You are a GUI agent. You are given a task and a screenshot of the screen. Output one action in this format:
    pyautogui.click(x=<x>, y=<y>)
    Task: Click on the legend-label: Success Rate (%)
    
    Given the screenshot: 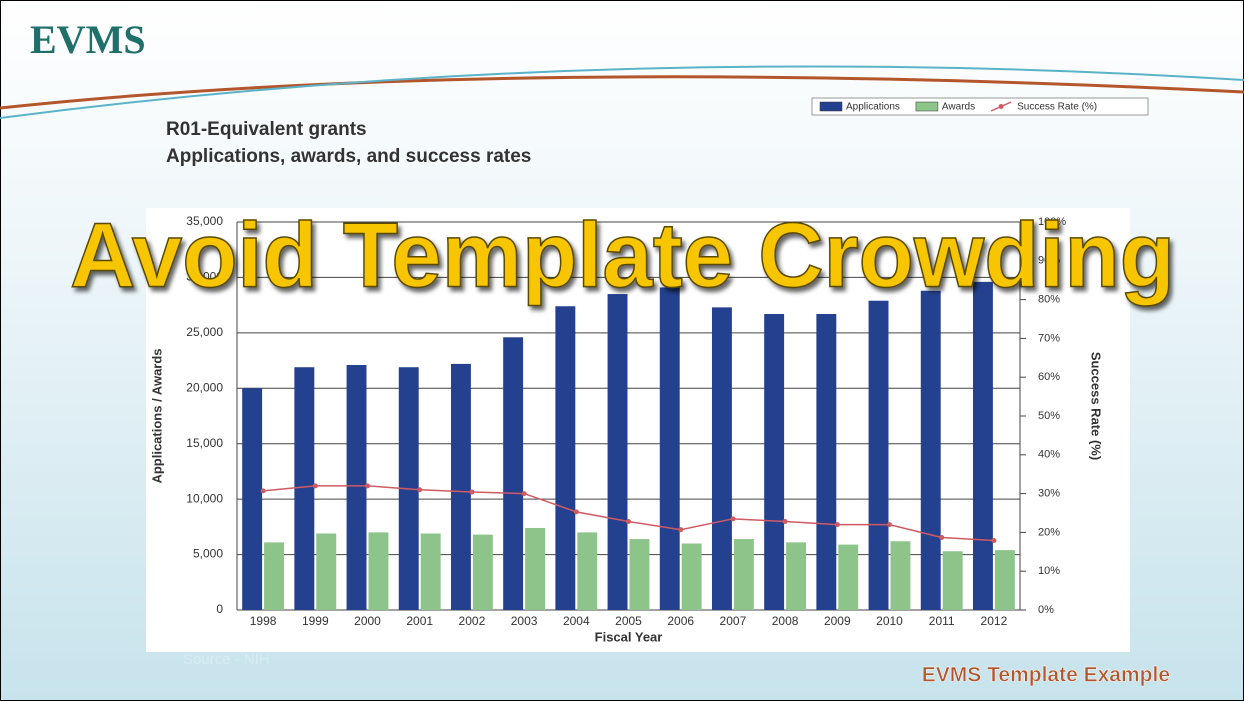 What is the action you would take?
    pyautogui.click(x=1057, y=107)
    